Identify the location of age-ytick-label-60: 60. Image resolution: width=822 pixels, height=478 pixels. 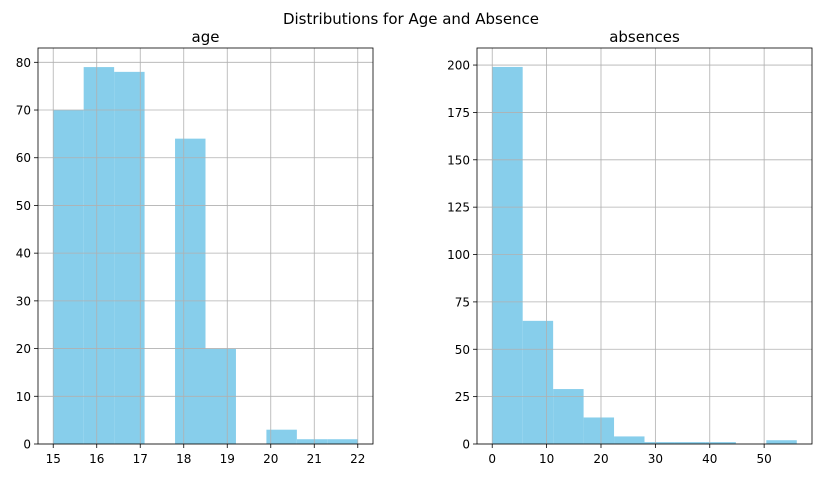
(23, 158).